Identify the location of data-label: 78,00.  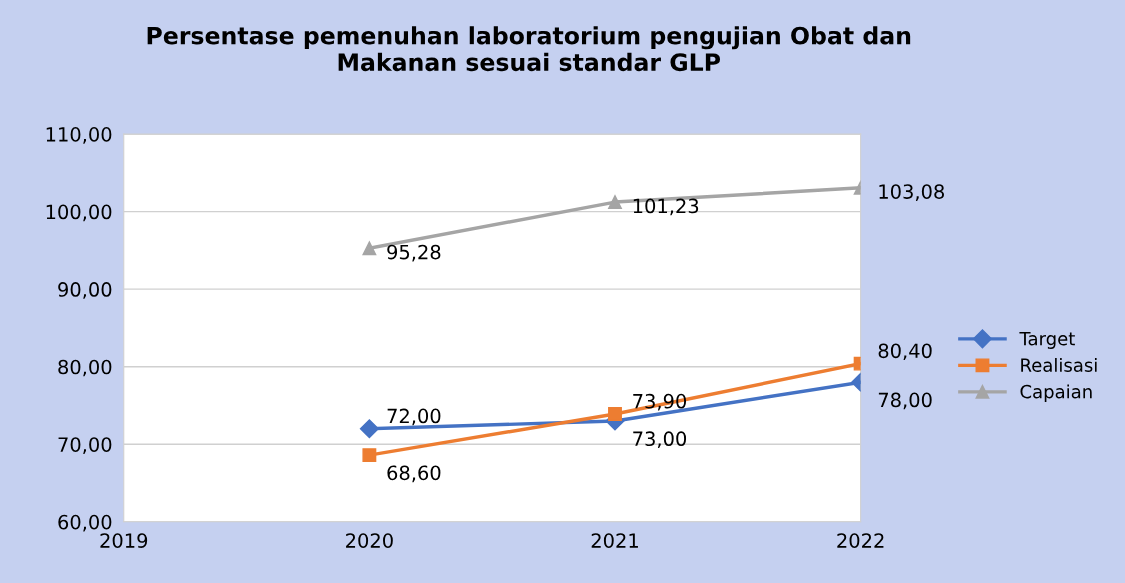
(905, 401).